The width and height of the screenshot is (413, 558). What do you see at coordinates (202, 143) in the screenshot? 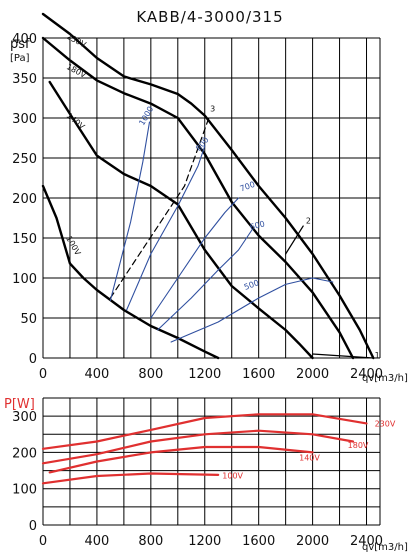
I see `pressure-curve-label: 800` at bounding box center [202, 143].